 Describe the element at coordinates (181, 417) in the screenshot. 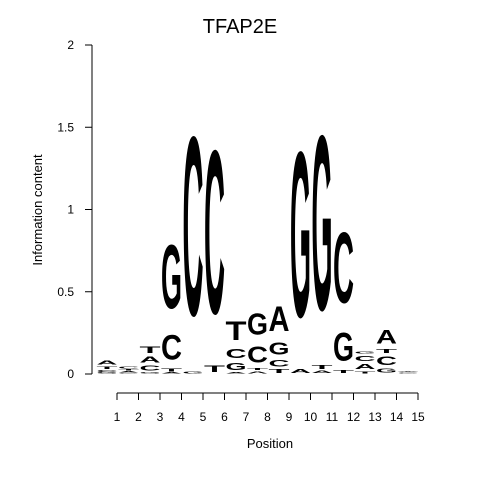

I see `x-tick-label: 4` at that location.